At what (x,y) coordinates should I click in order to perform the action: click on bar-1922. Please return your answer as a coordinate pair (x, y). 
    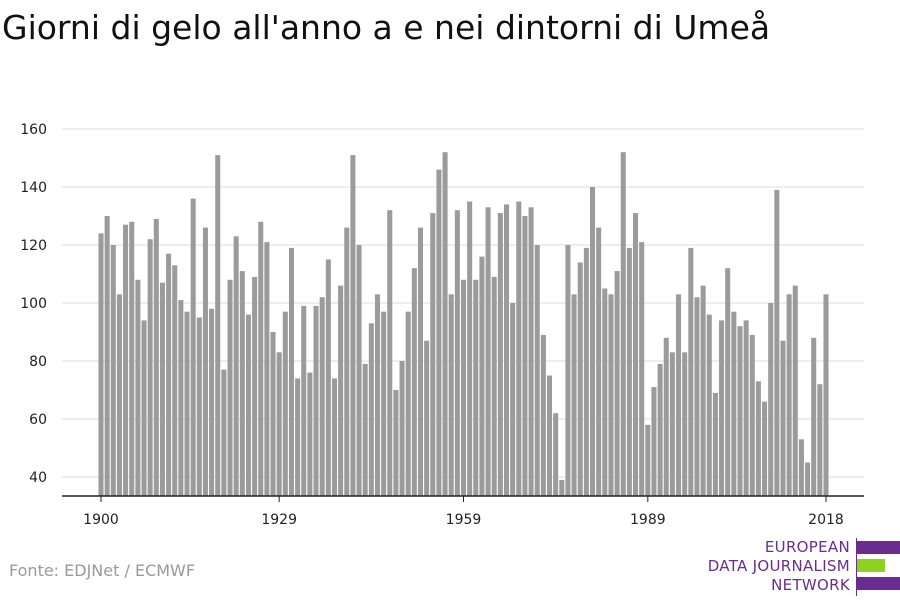
    Looking at the image, I should click on (236, 366).